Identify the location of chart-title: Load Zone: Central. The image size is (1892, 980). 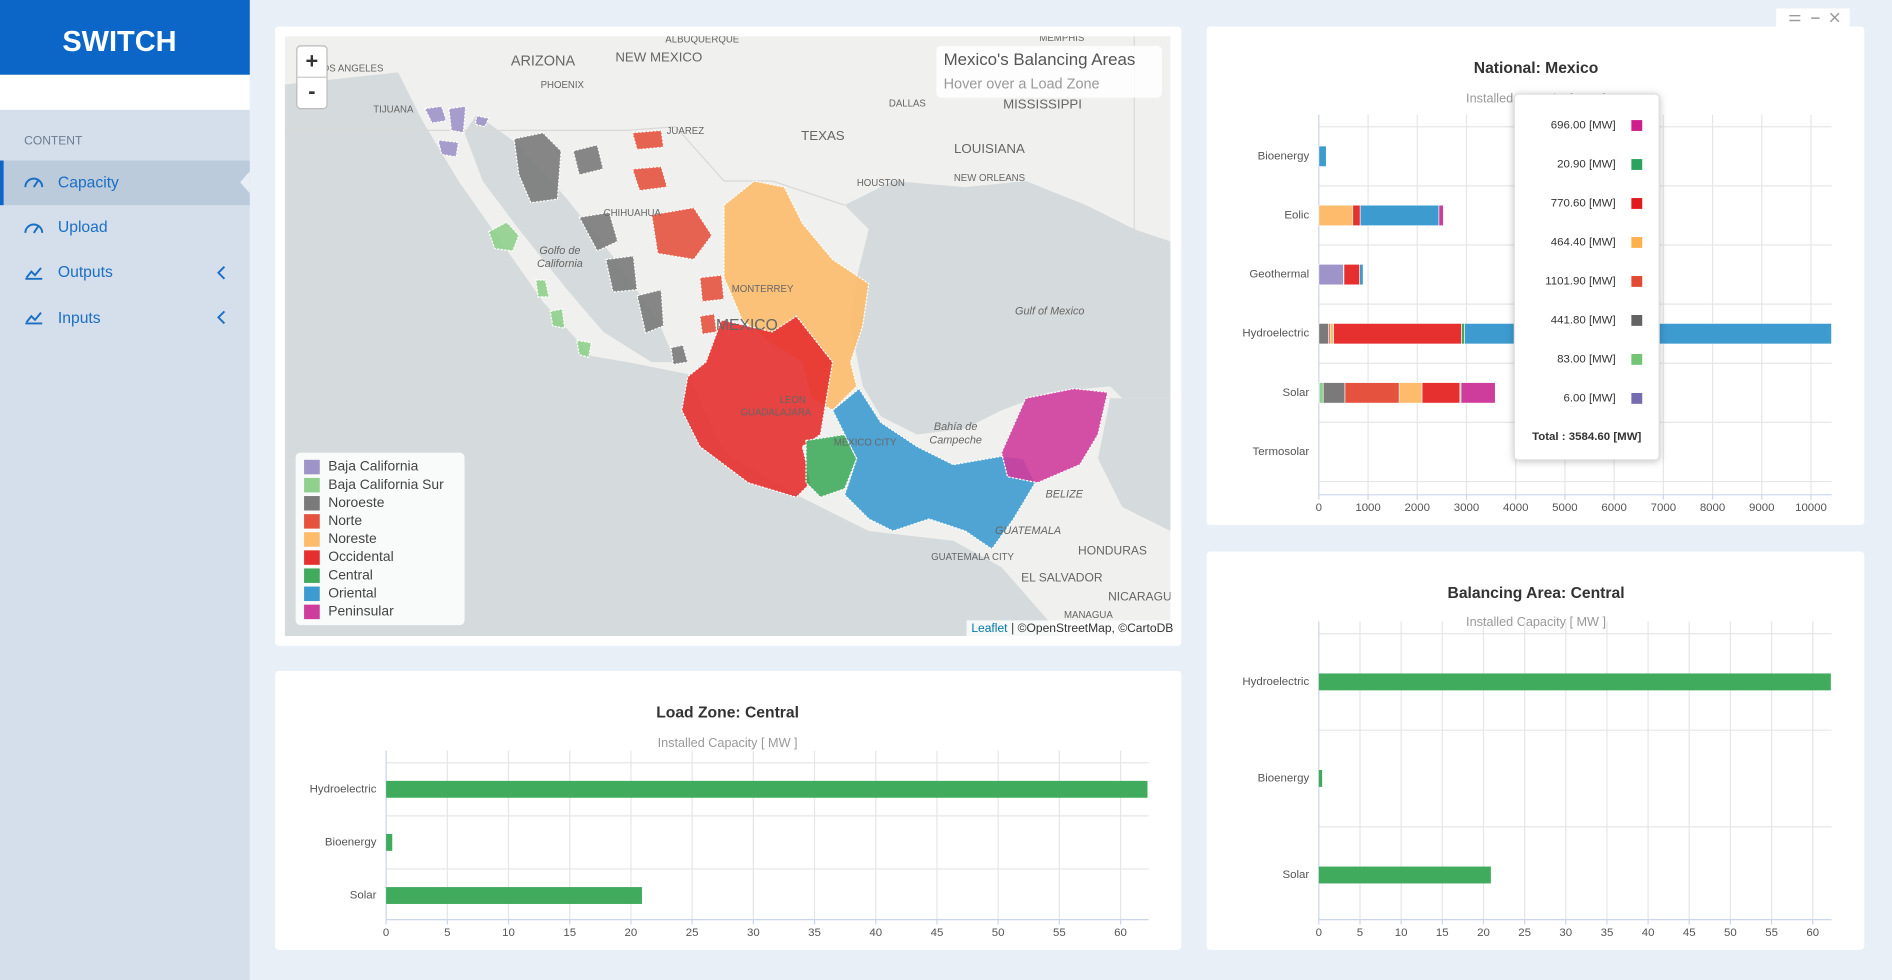
(727, 712).